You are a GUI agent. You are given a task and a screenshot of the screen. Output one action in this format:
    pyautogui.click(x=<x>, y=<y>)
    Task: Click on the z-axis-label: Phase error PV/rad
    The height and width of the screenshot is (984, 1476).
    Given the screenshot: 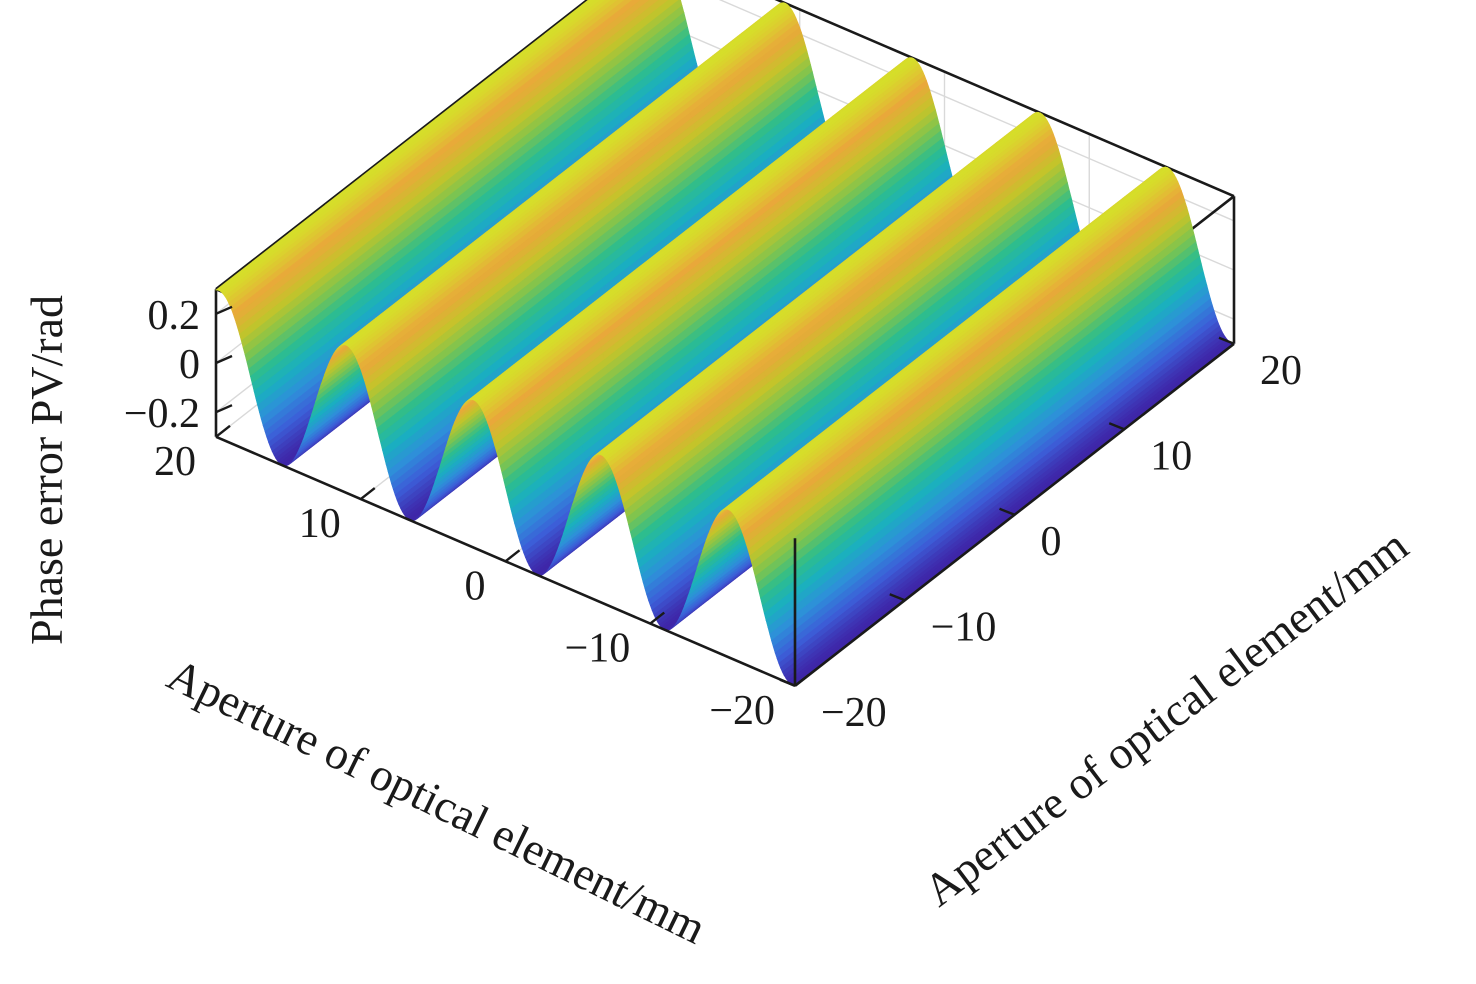 What is the action you would take?
    pyautogui.click(x=46, y=470)
    